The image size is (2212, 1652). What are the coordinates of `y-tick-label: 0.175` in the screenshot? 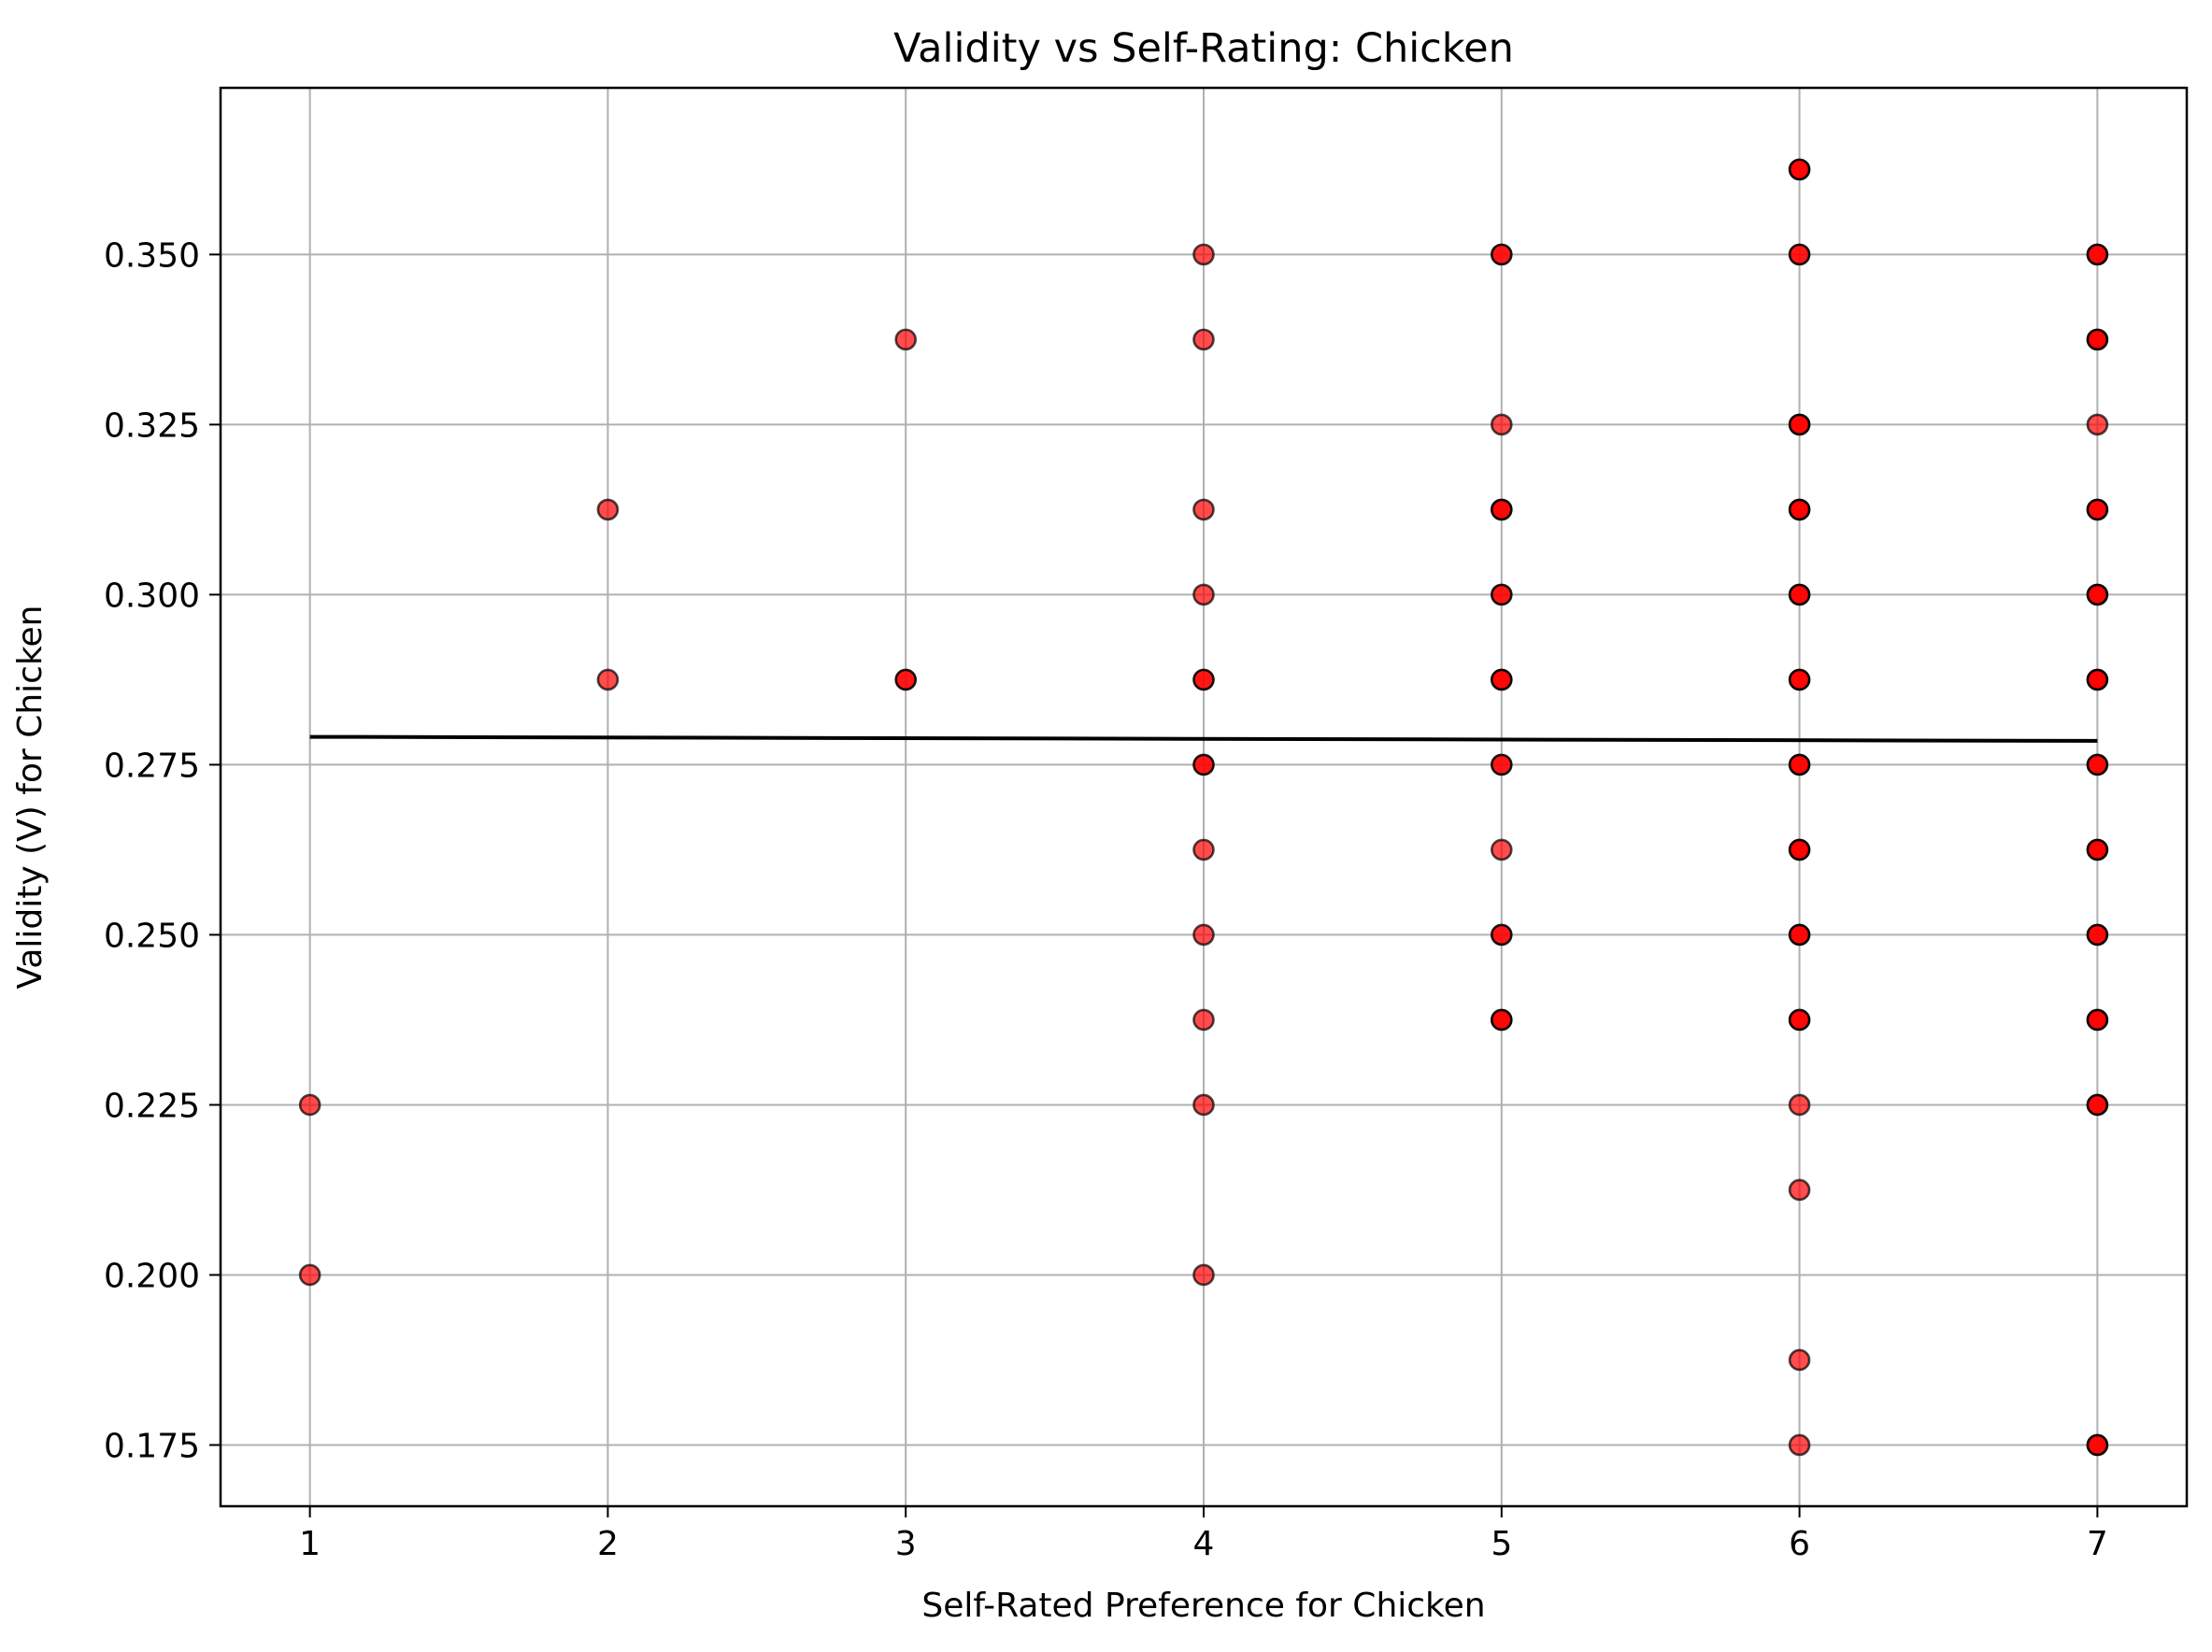 It's located at (152, 1446).